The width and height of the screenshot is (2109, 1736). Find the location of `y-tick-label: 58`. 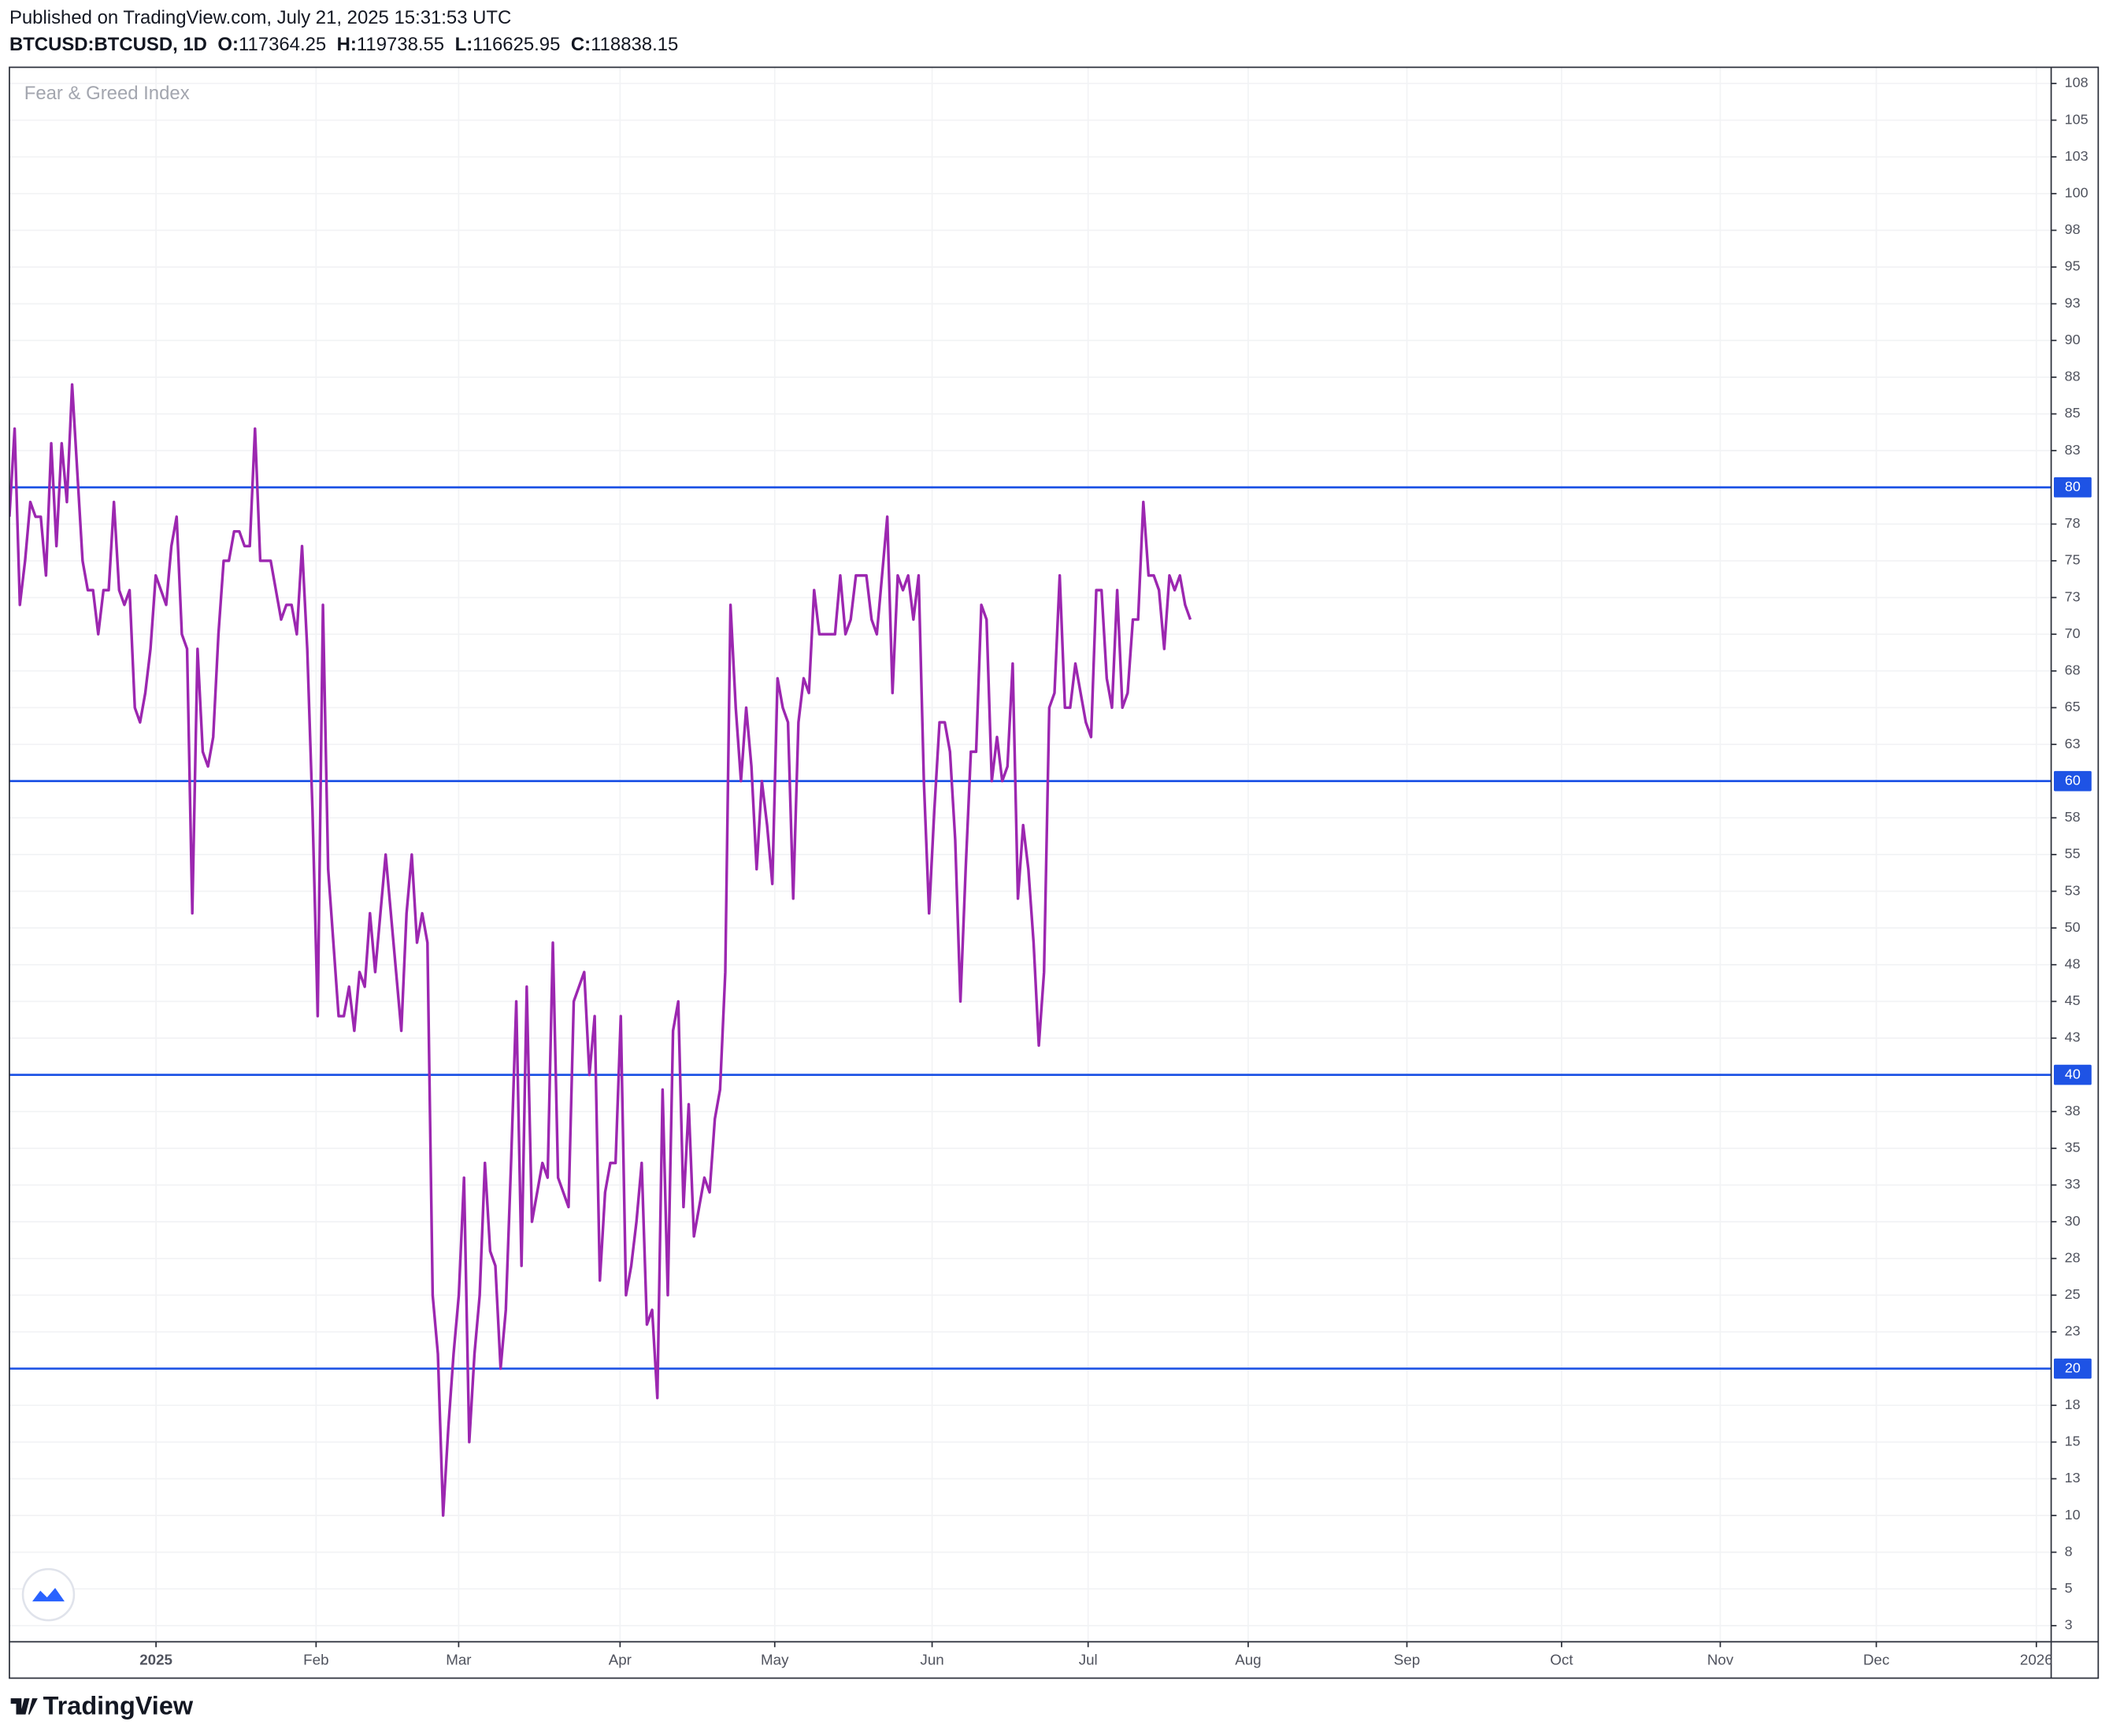

y-tick-label: 58 is located at coordinates (2073, 817).